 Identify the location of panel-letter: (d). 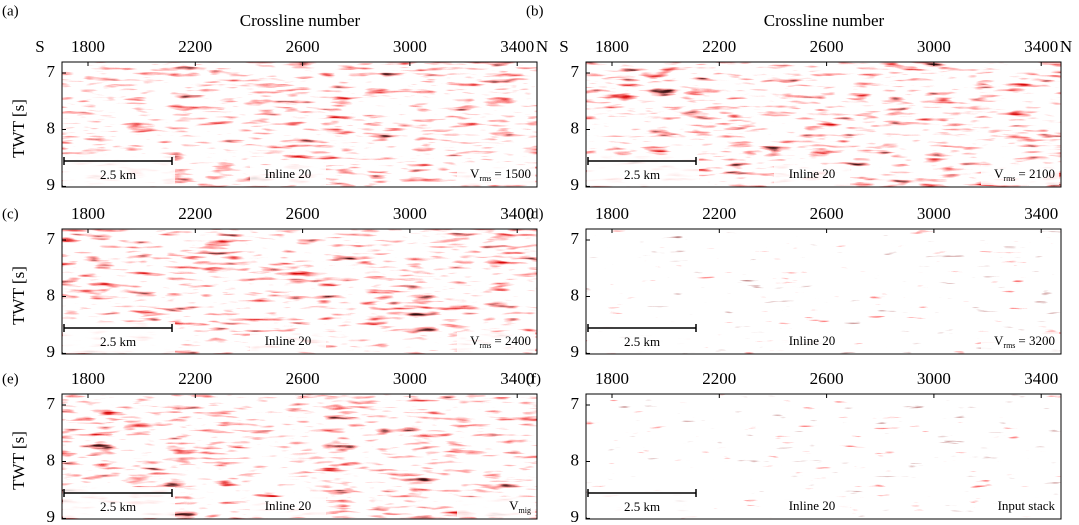
(535, 214).